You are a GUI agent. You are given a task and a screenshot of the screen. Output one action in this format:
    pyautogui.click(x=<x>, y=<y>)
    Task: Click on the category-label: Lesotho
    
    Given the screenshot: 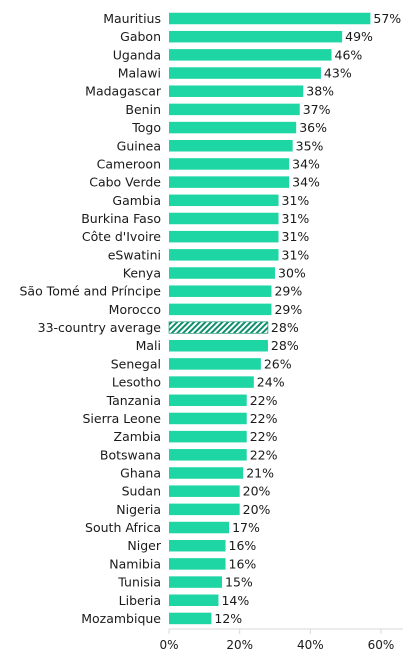 What is the action you would take?
    pyautogui.click(x=136, y=382)
    